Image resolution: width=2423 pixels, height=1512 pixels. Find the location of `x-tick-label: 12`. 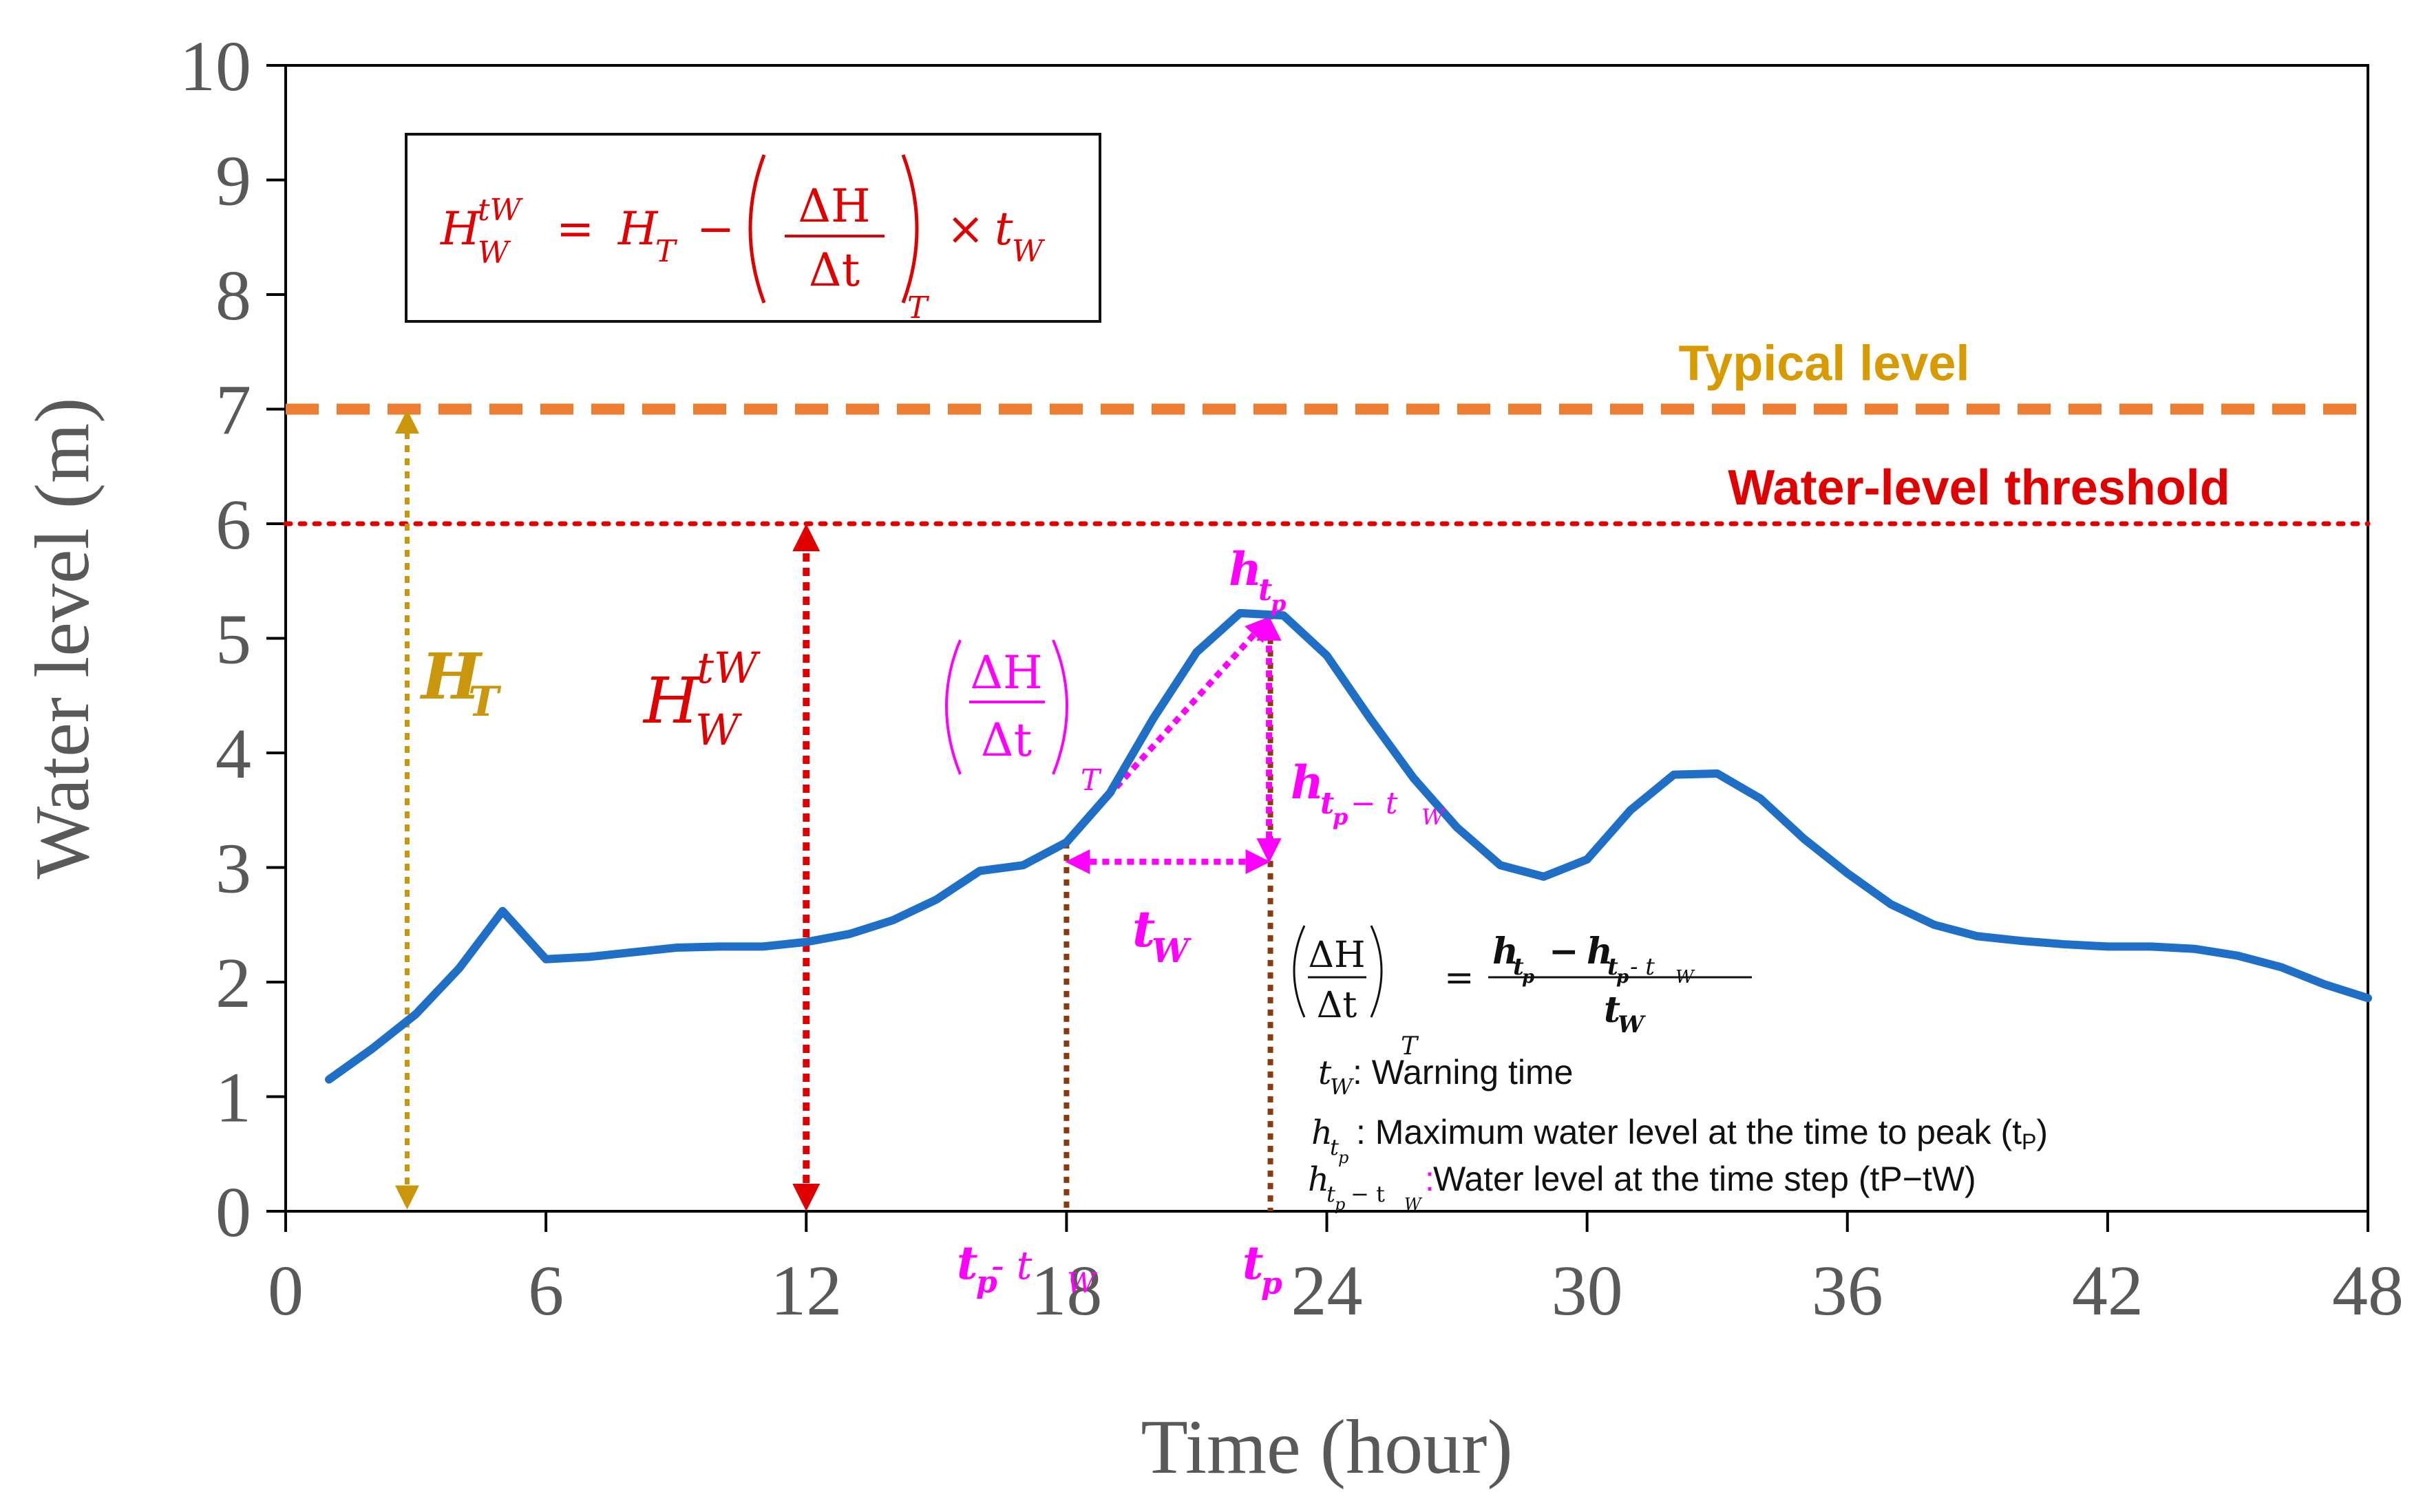

x-tick-label: 12 is located at coordinates (806, 1290).